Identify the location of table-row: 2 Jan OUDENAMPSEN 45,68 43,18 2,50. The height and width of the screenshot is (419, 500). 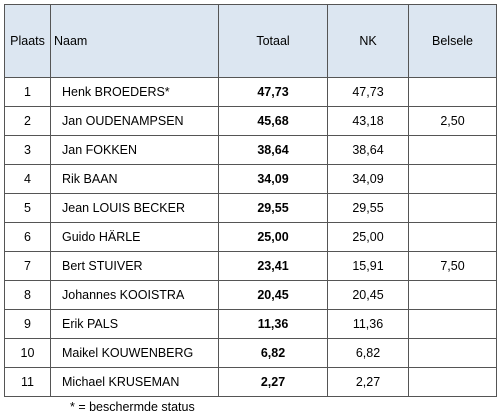
(250, 121).